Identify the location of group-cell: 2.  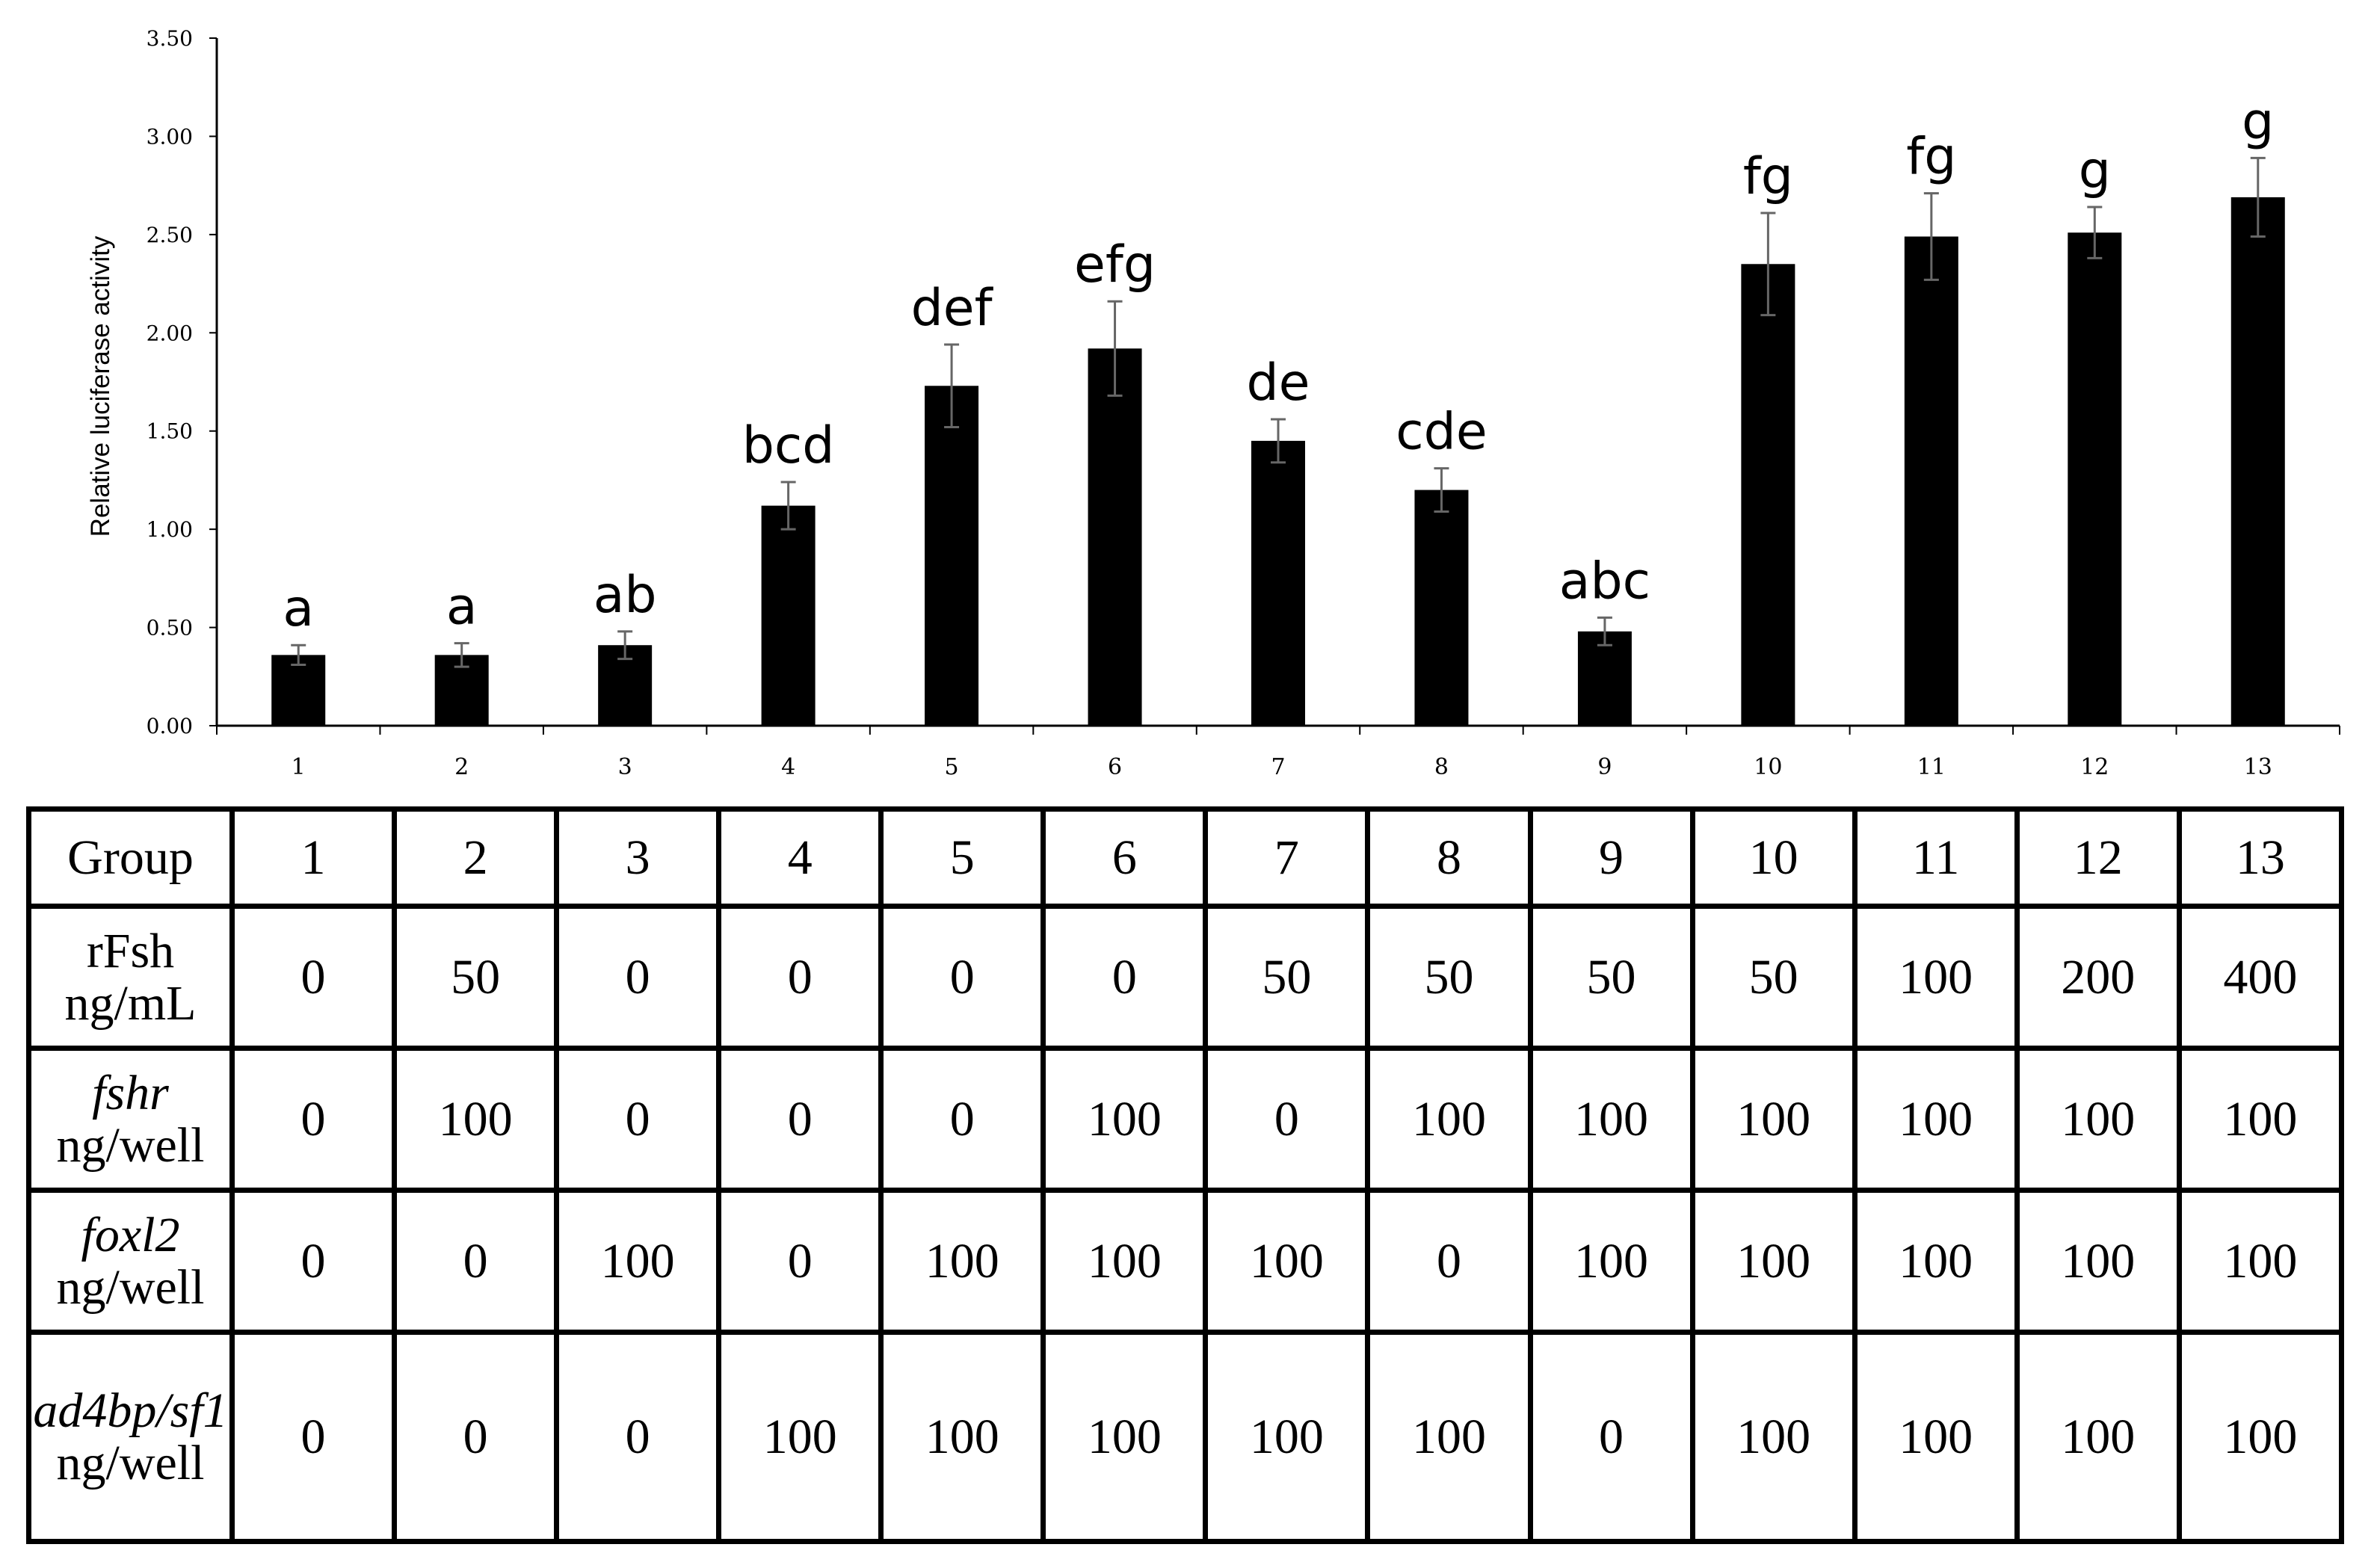
(476, 857).